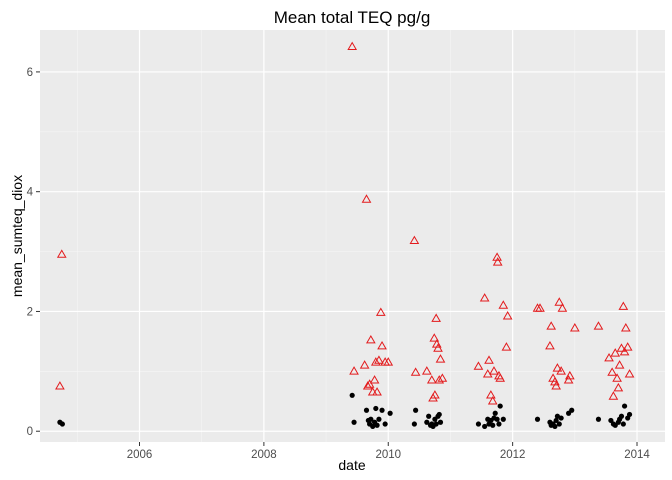  Describe the element at coordinates (30, 312) in the screenshot. I see `y-tick-label: 2` at that location.